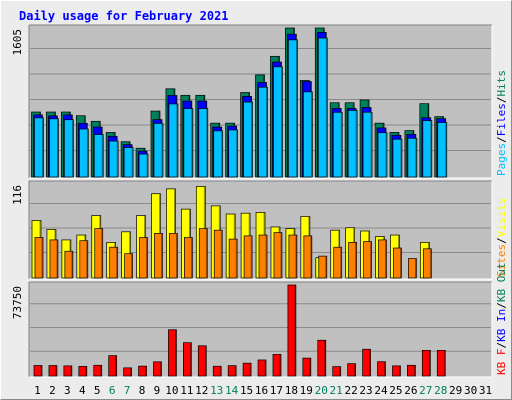  I want to click on x-tick-label: 17, so click(276, 390).